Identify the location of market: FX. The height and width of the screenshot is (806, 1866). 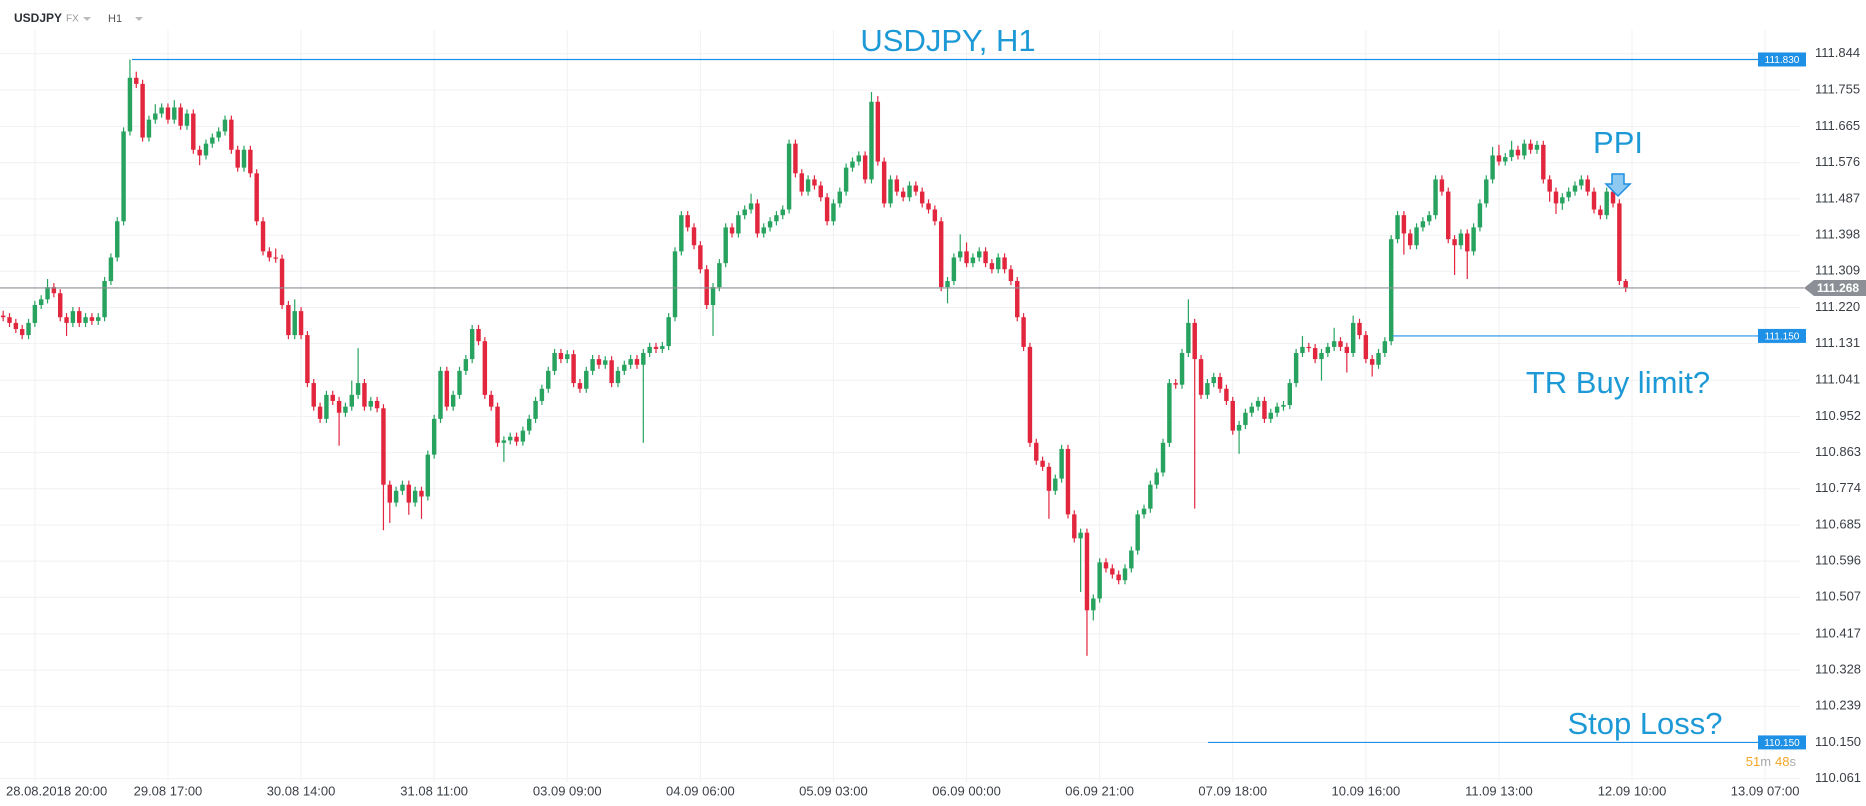
(72, 19).